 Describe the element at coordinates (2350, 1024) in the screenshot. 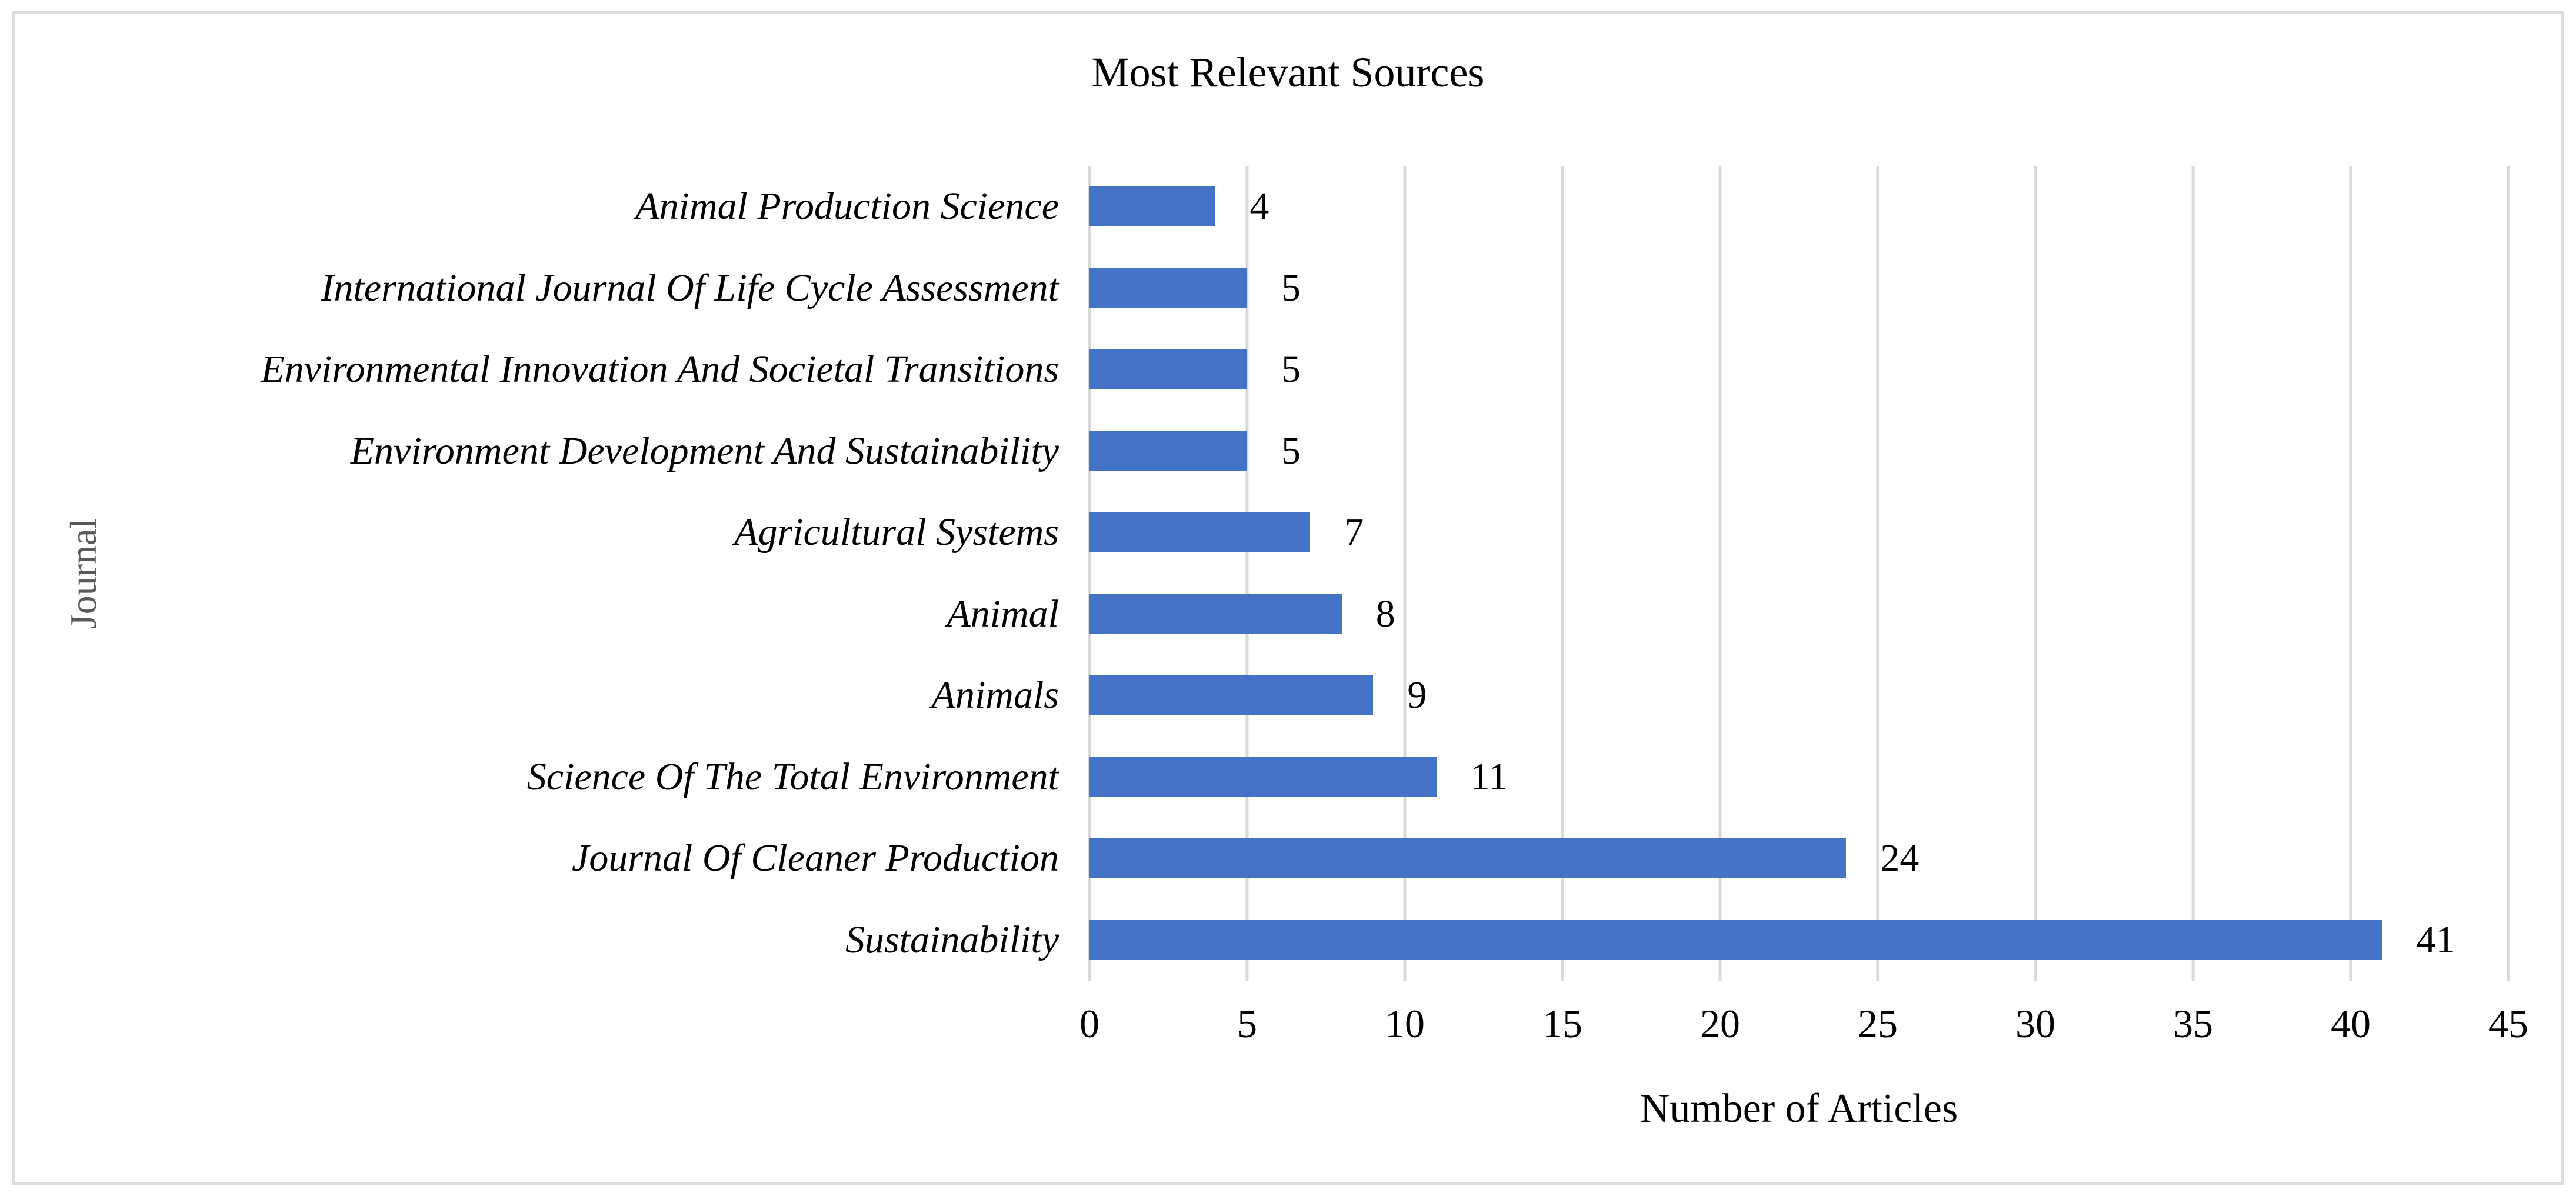

I see `x-tick-label: 40` at that location.